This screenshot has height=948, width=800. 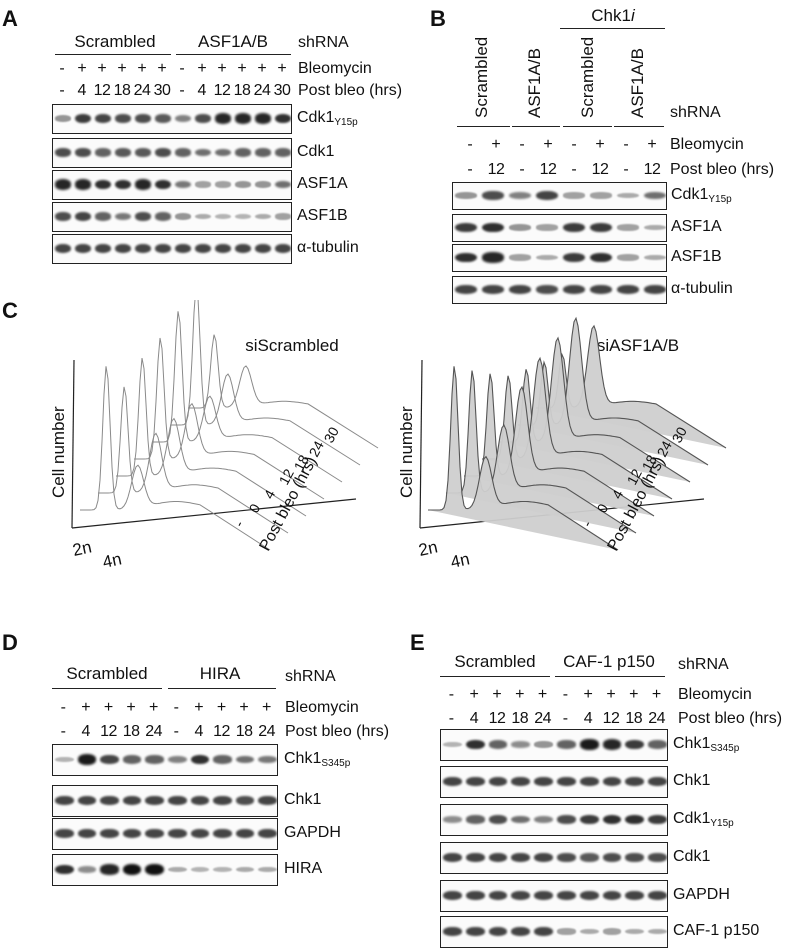 What do you see at coordinates (303, 758) in the screenshot?
I see `panel-d-blot-1-name: Chk1` at bounding box center [303, 758].